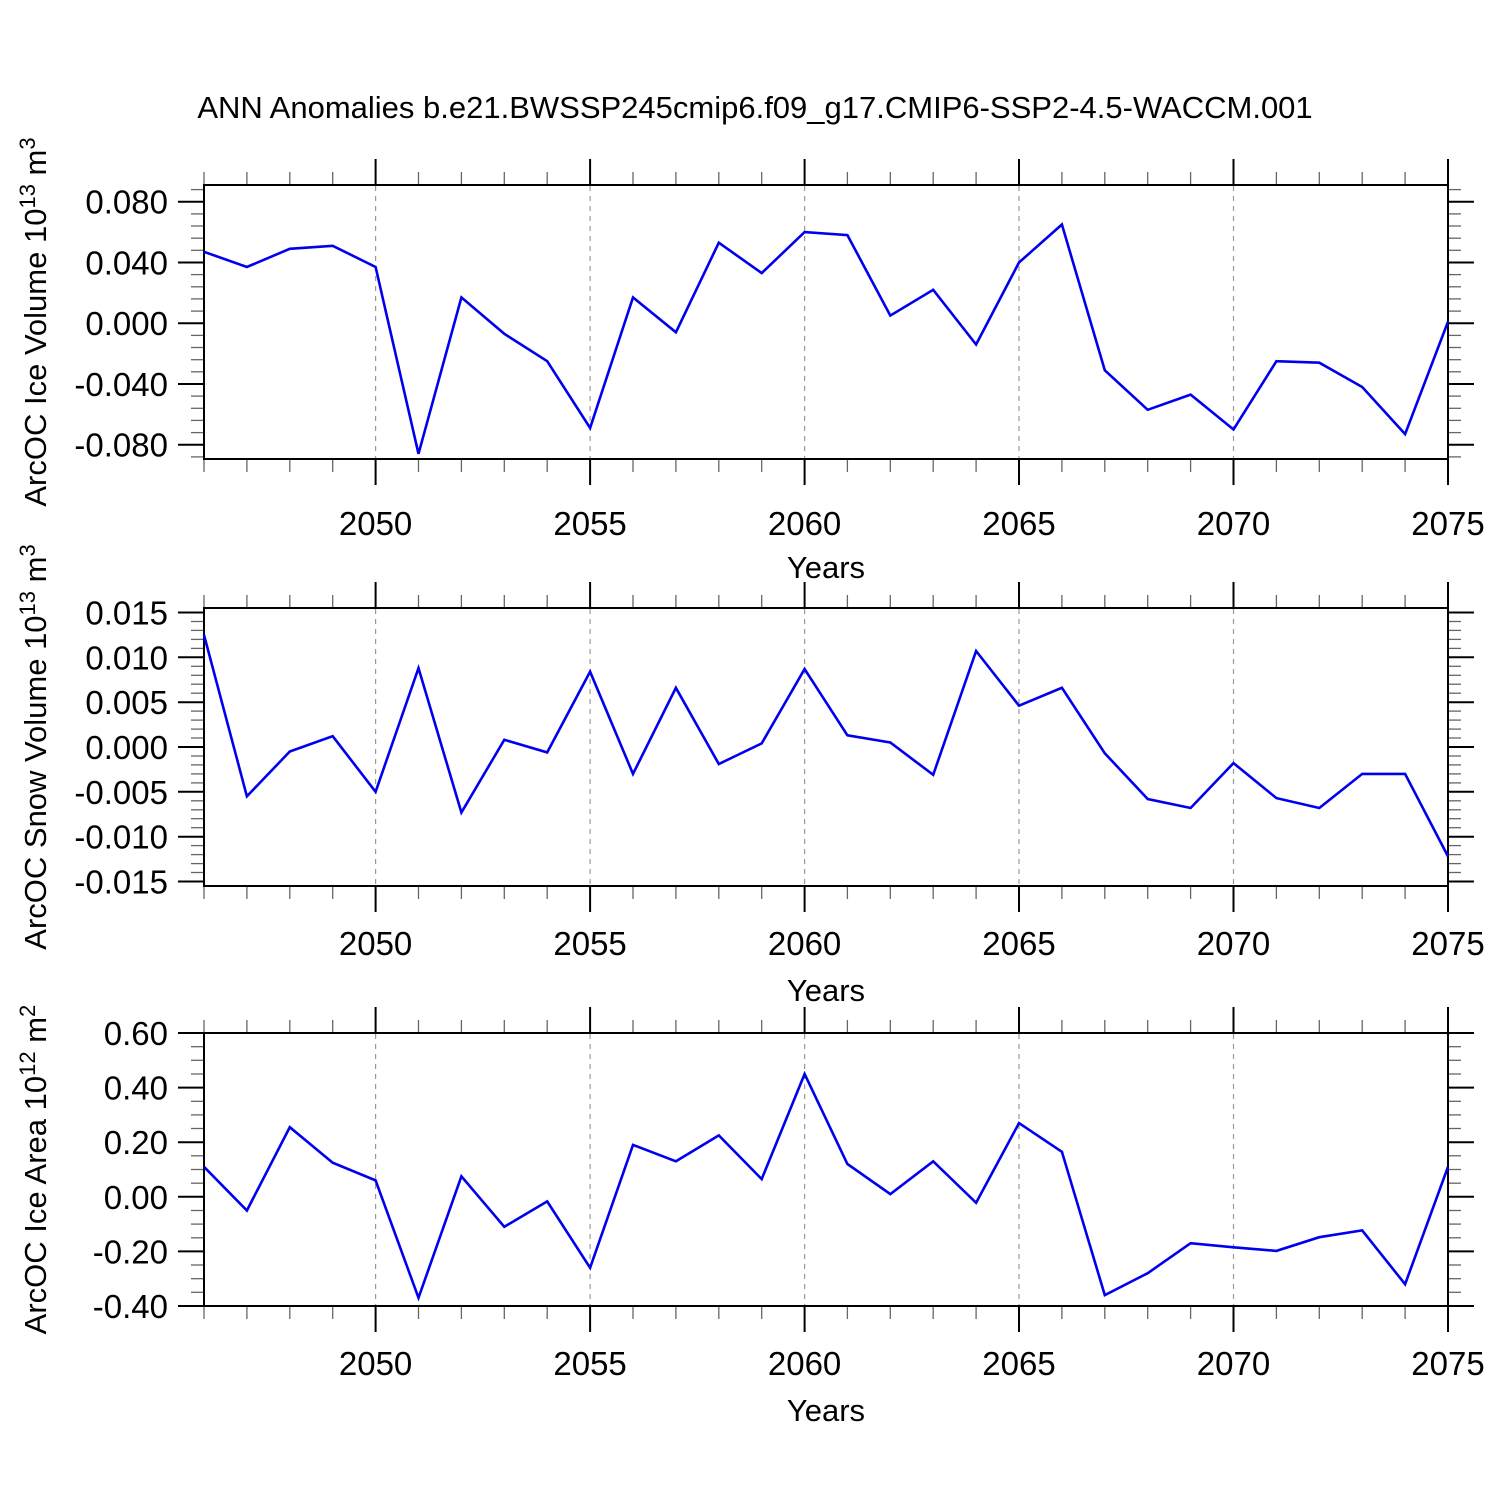  I want to click on y-tick-label: 0.080, so click(126, 202).